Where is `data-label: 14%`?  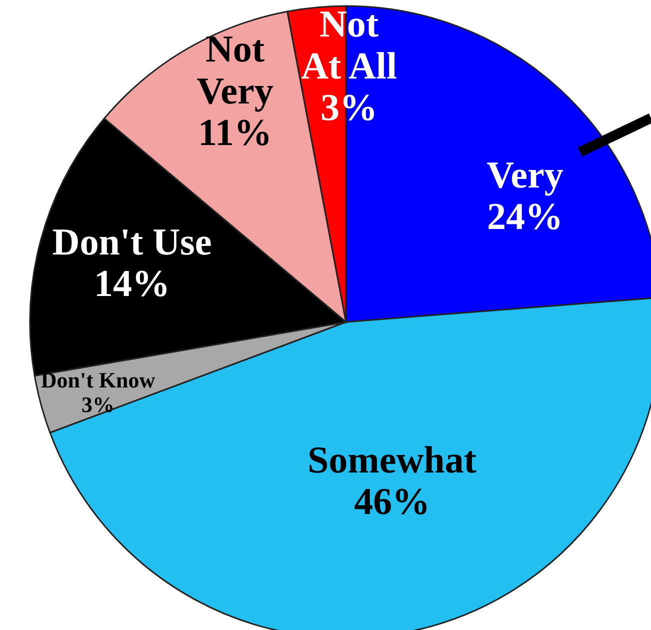
data-label: 14% is located at coordinates (132, 284).